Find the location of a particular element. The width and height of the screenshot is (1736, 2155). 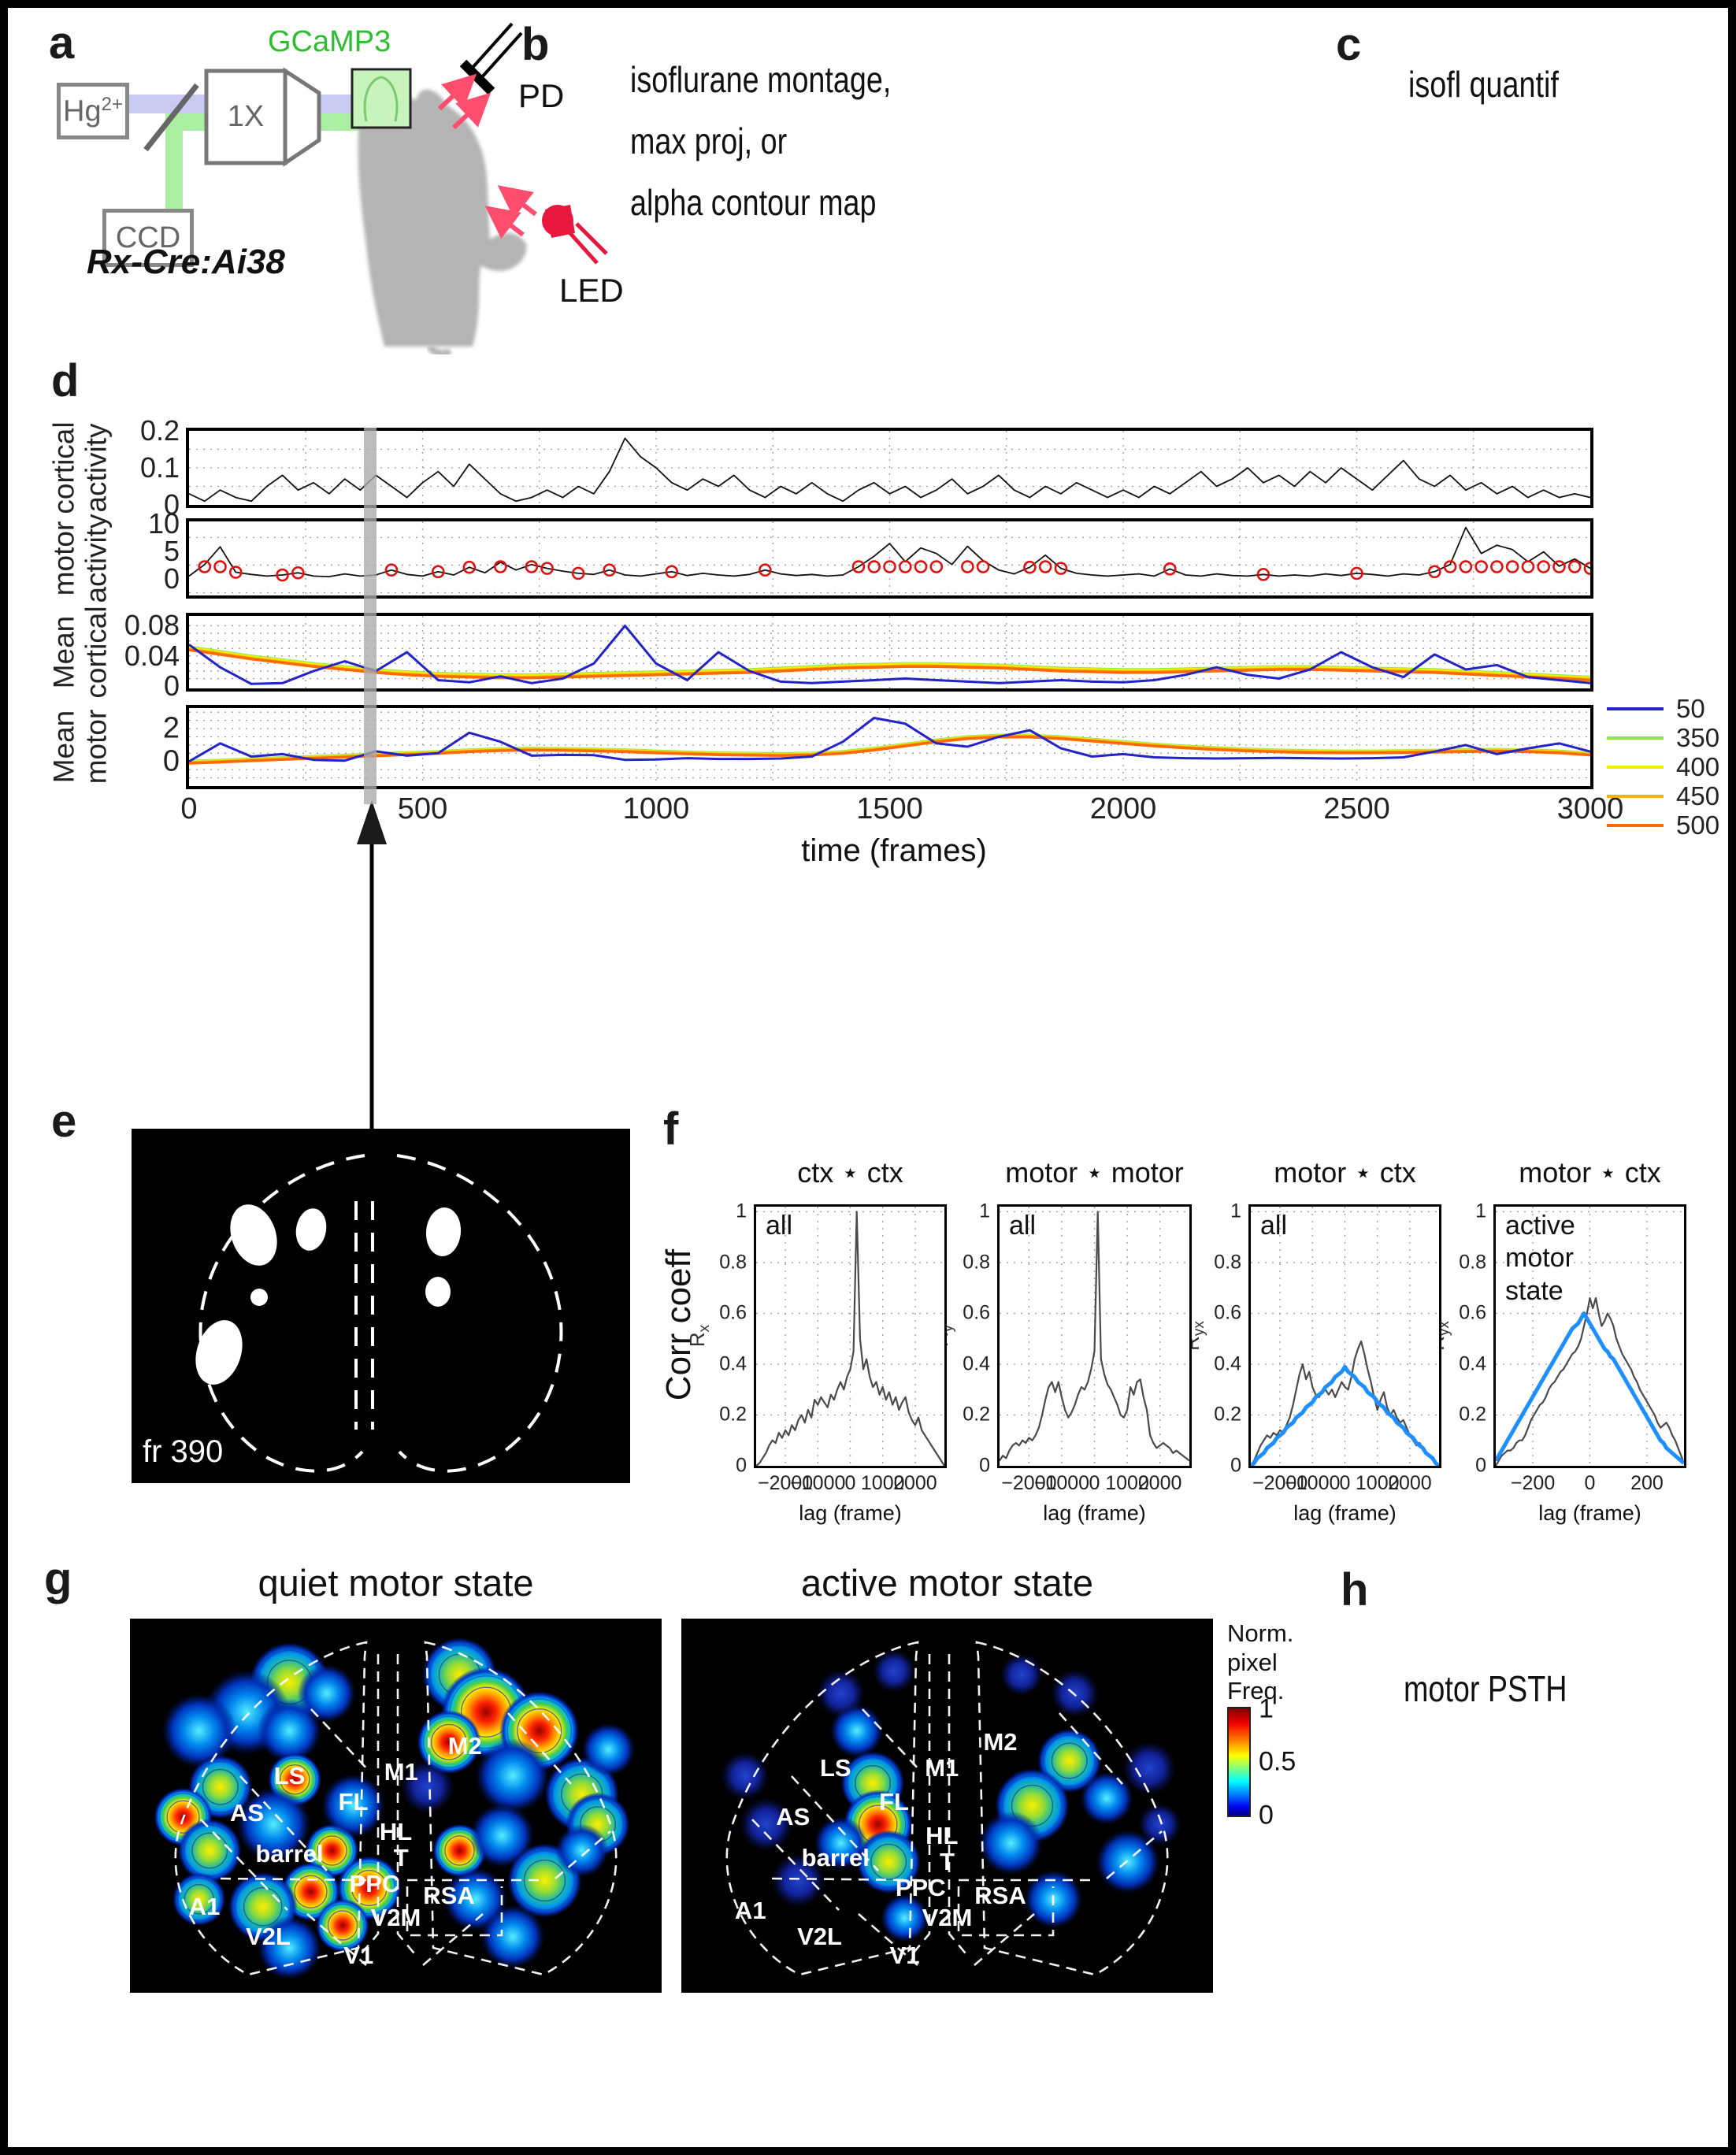

active-state-title: active motor state is located at coordinates (947, 1583).